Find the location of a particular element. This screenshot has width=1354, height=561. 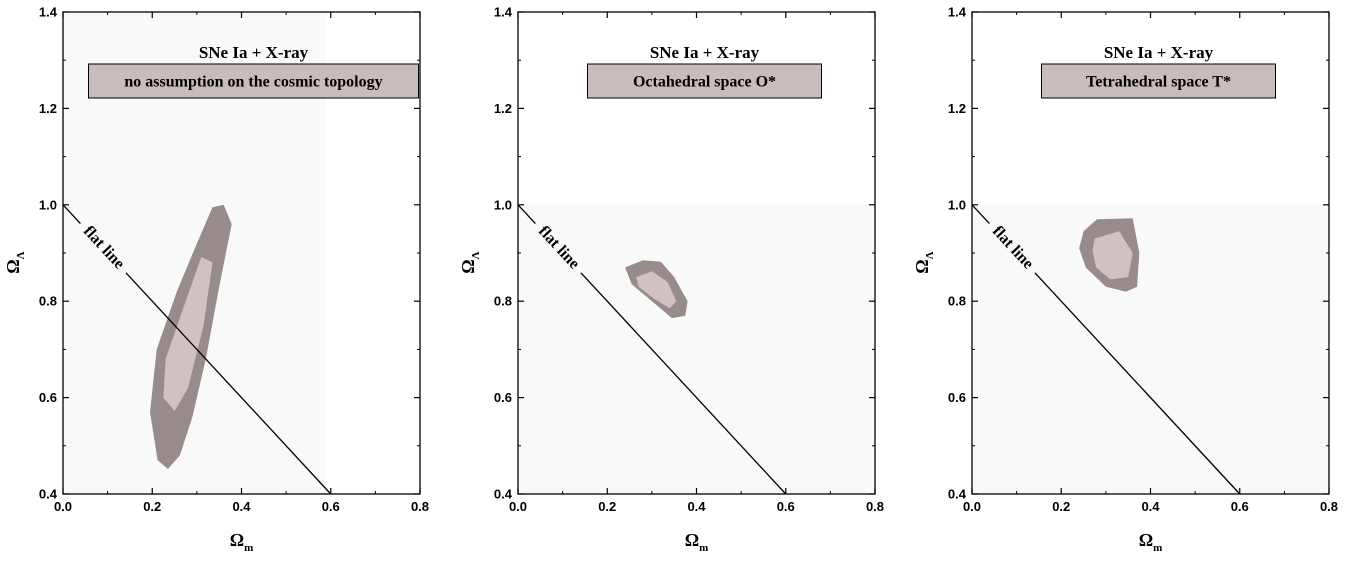

subtitle-text: no assumption on the cosmic topology is located at coordinates (253, 82).